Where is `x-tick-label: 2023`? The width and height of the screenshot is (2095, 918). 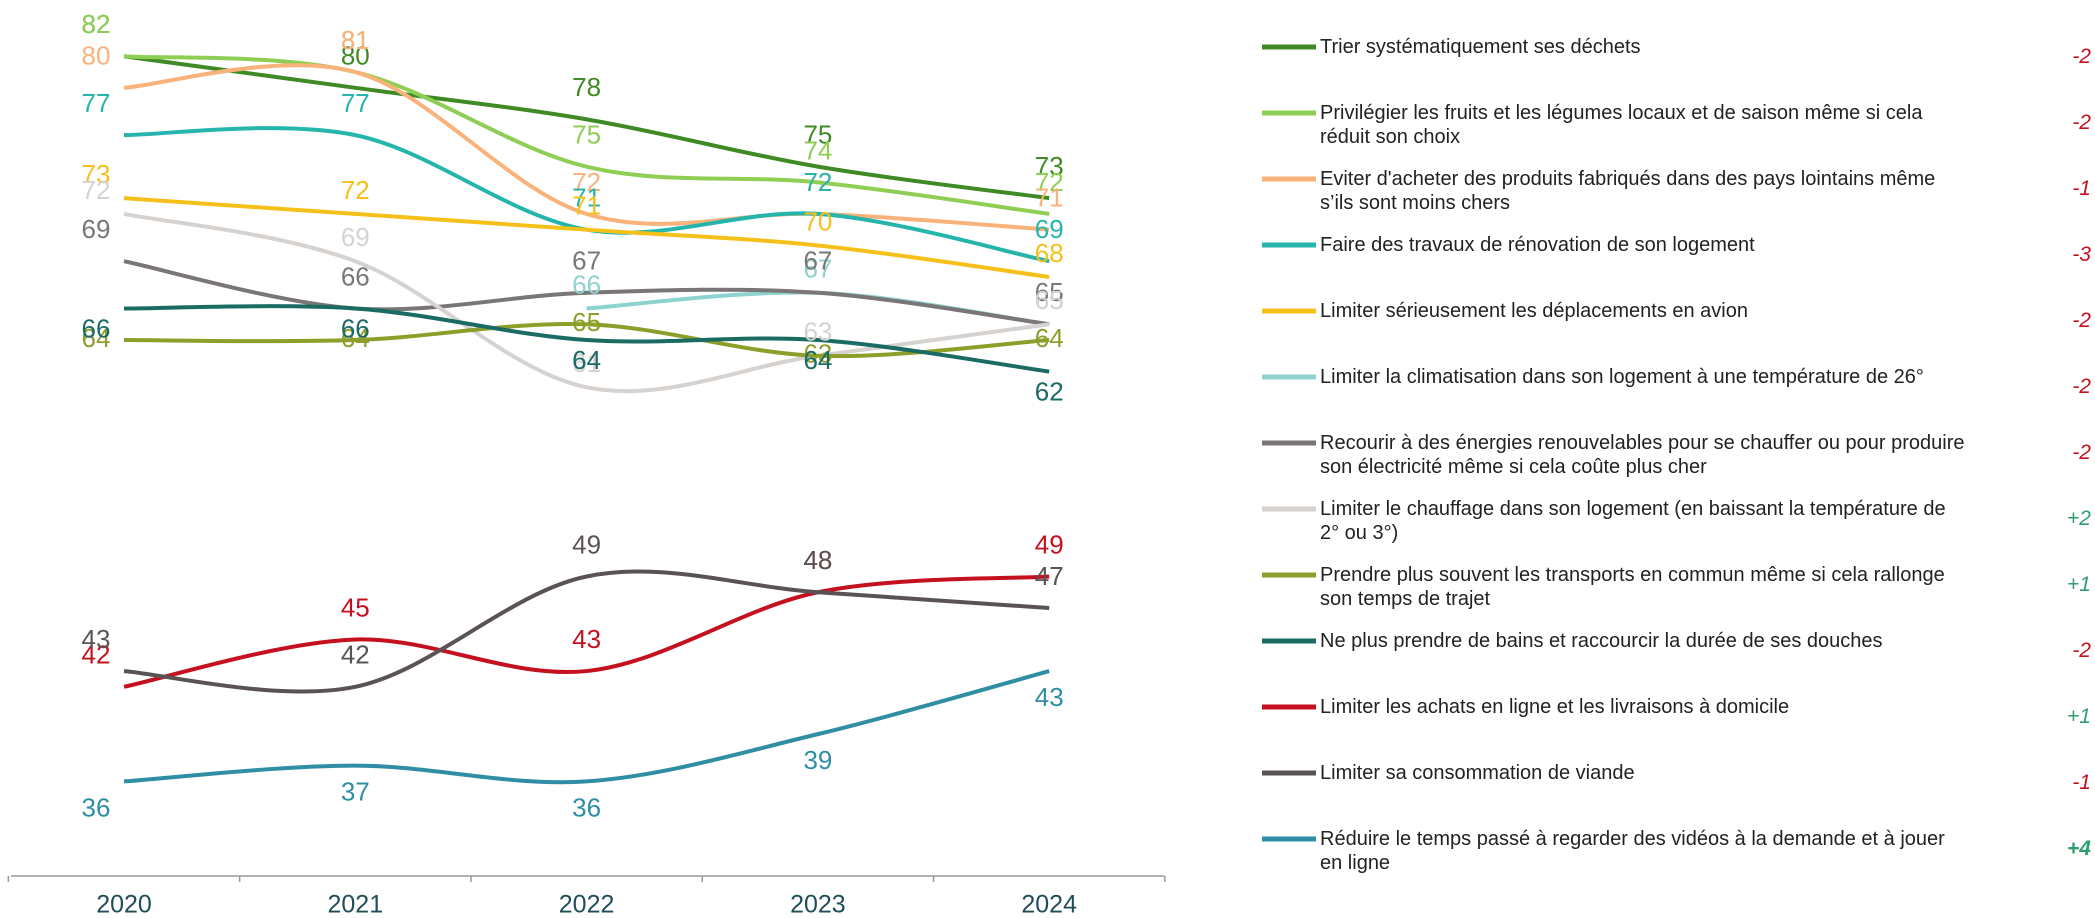 x-tick-label: 2023 is located at coordinates (818, 904).